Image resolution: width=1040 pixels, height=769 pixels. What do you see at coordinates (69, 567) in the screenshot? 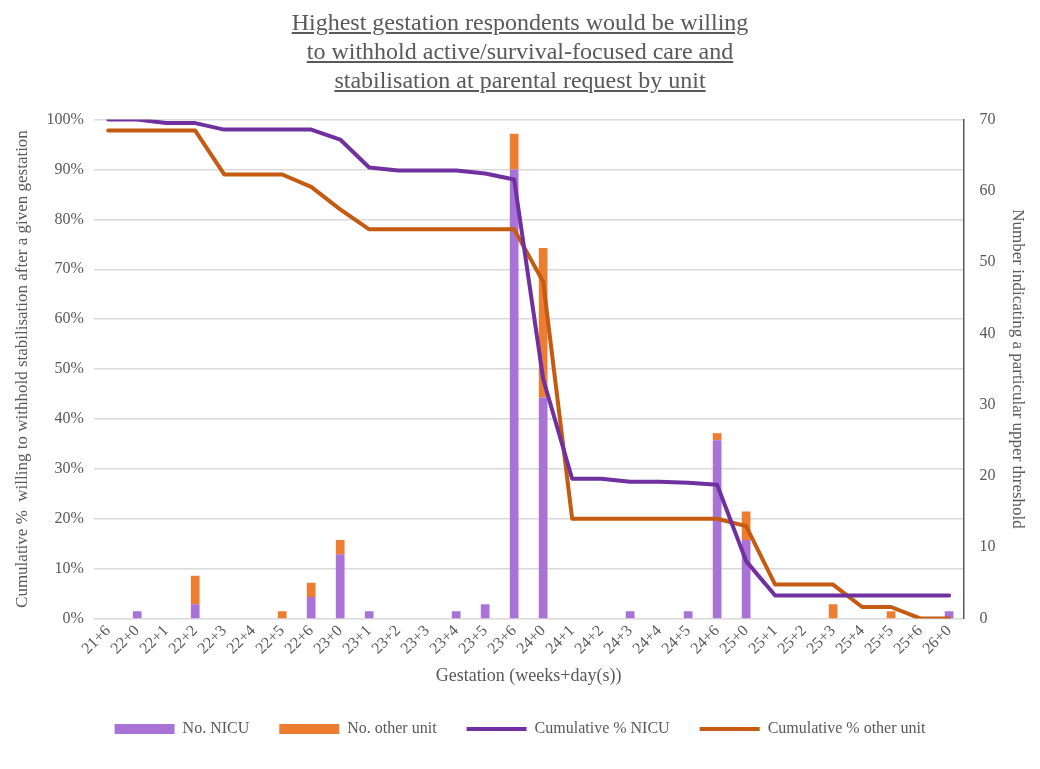
I see `y-tick-label: 10%` at bounding box center [69, 567].